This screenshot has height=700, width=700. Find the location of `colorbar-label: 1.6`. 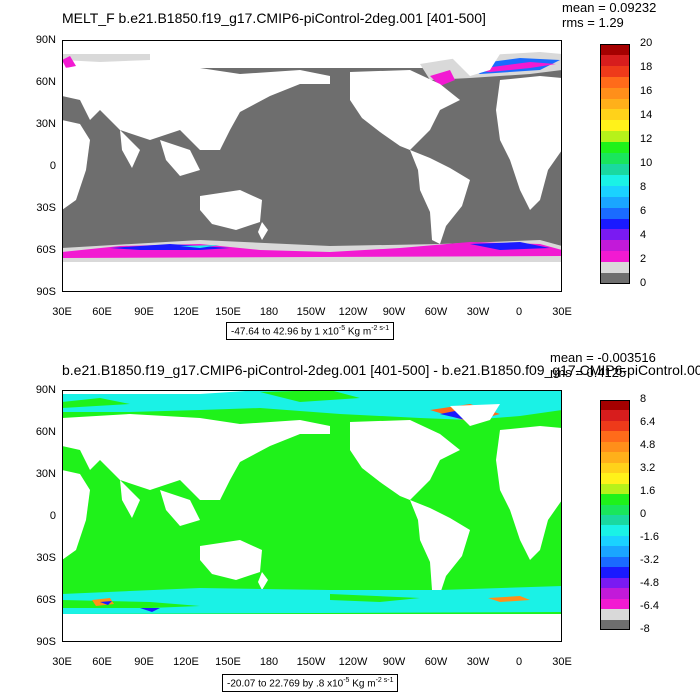

colorbar-label: 1.6 is located at coordinates (648, 491).